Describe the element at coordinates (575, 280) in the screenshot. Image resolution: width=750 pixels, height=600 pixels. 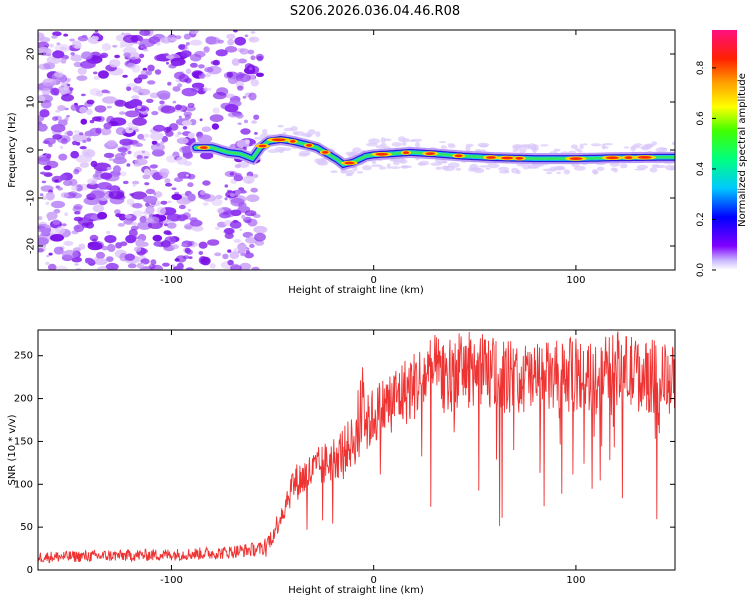
I see `x-tick-label: 100` at that location.